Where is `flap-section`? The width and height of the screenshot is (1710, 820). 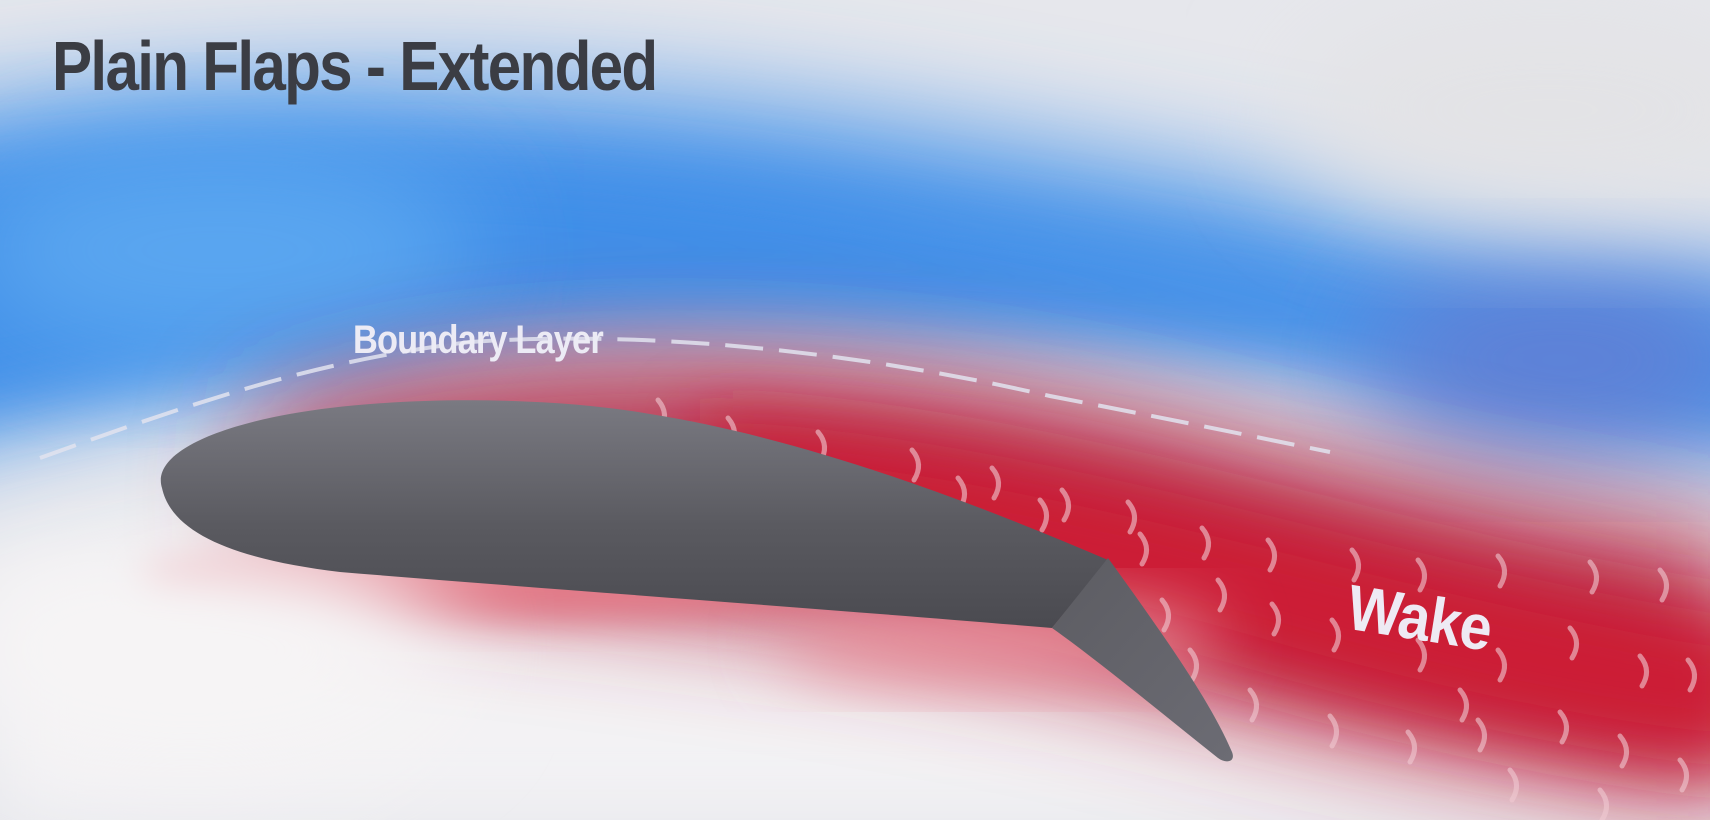 flap-section is located at coordinates (1142, 660).